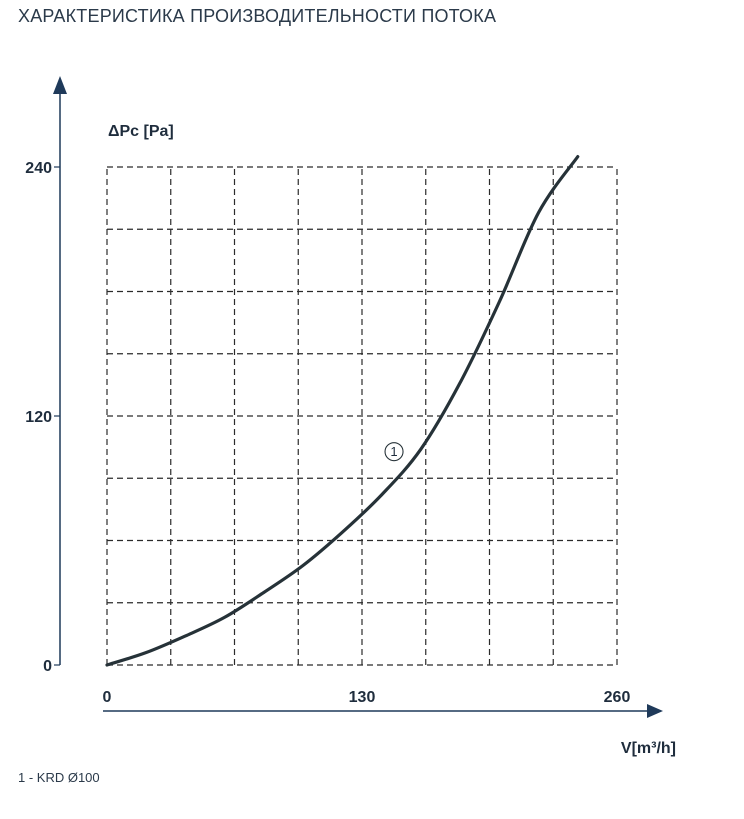 This screenshot has width=744, height=819. What do you see at coordinates (141, 131) in the screenshot?
I see `y-axis-label: ΔPc [Pa]` at bounding box center [141, 131].